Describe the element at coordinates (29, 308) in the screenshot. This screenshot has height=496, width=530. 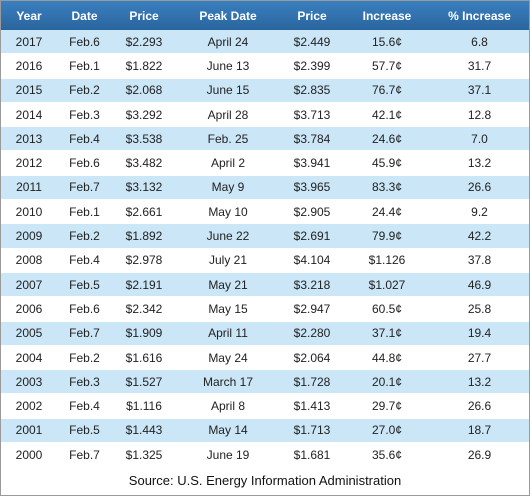
I see `table-cell: 2006` at that location.